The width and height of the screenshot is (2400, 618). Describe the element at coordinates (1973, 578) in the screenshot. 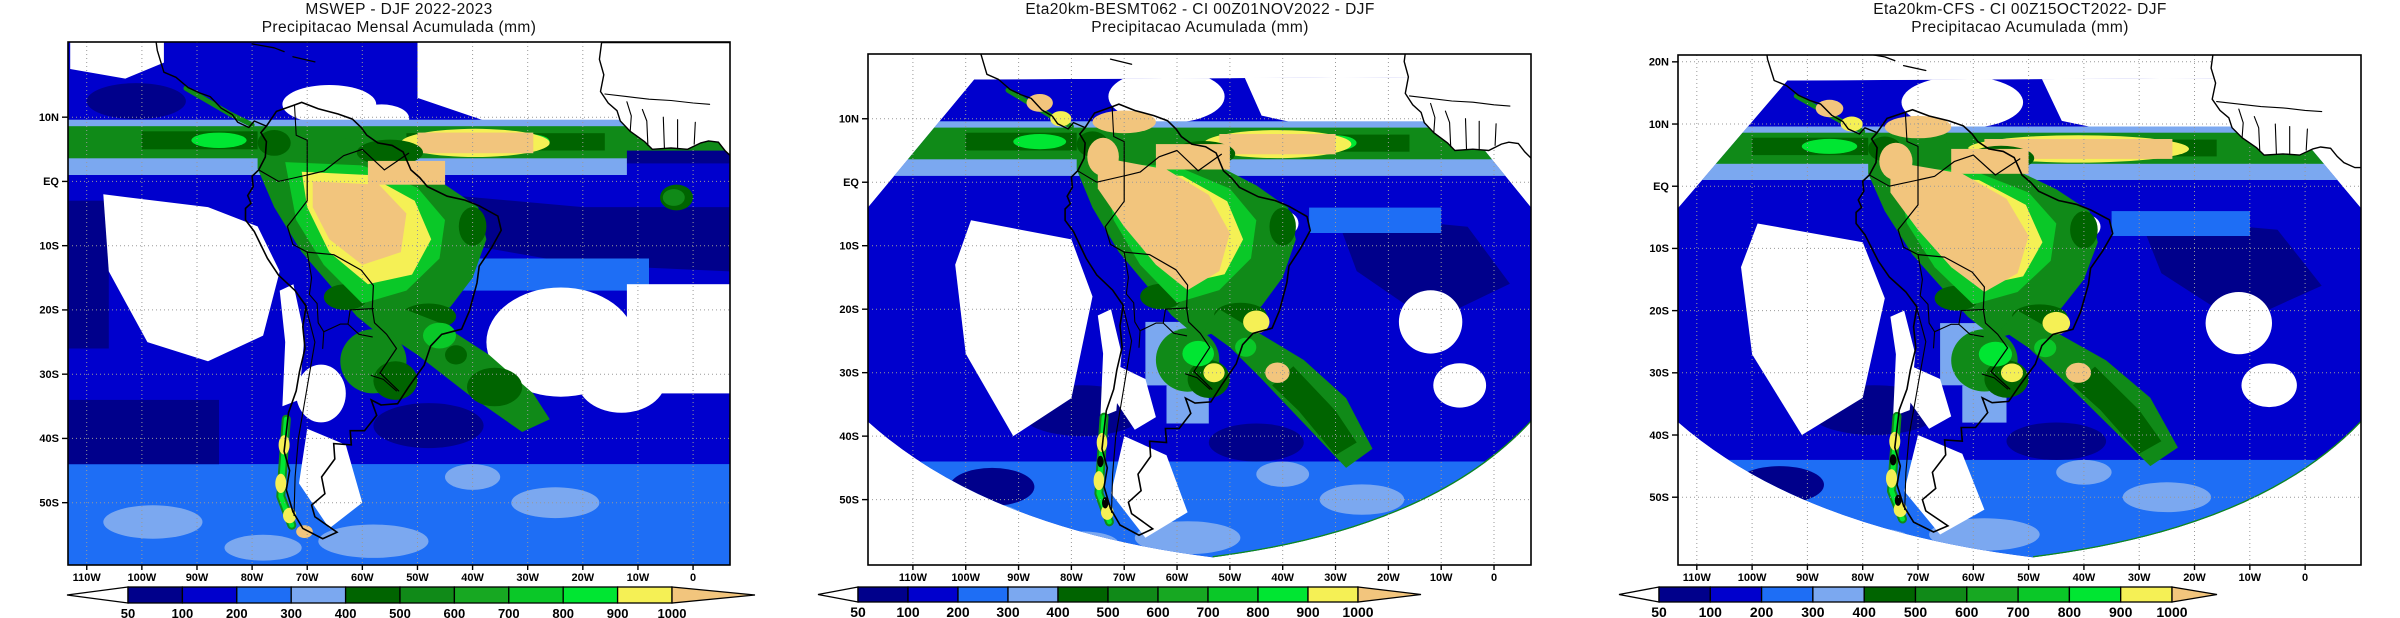

I see `lon-tick-label: 60W` at that location.